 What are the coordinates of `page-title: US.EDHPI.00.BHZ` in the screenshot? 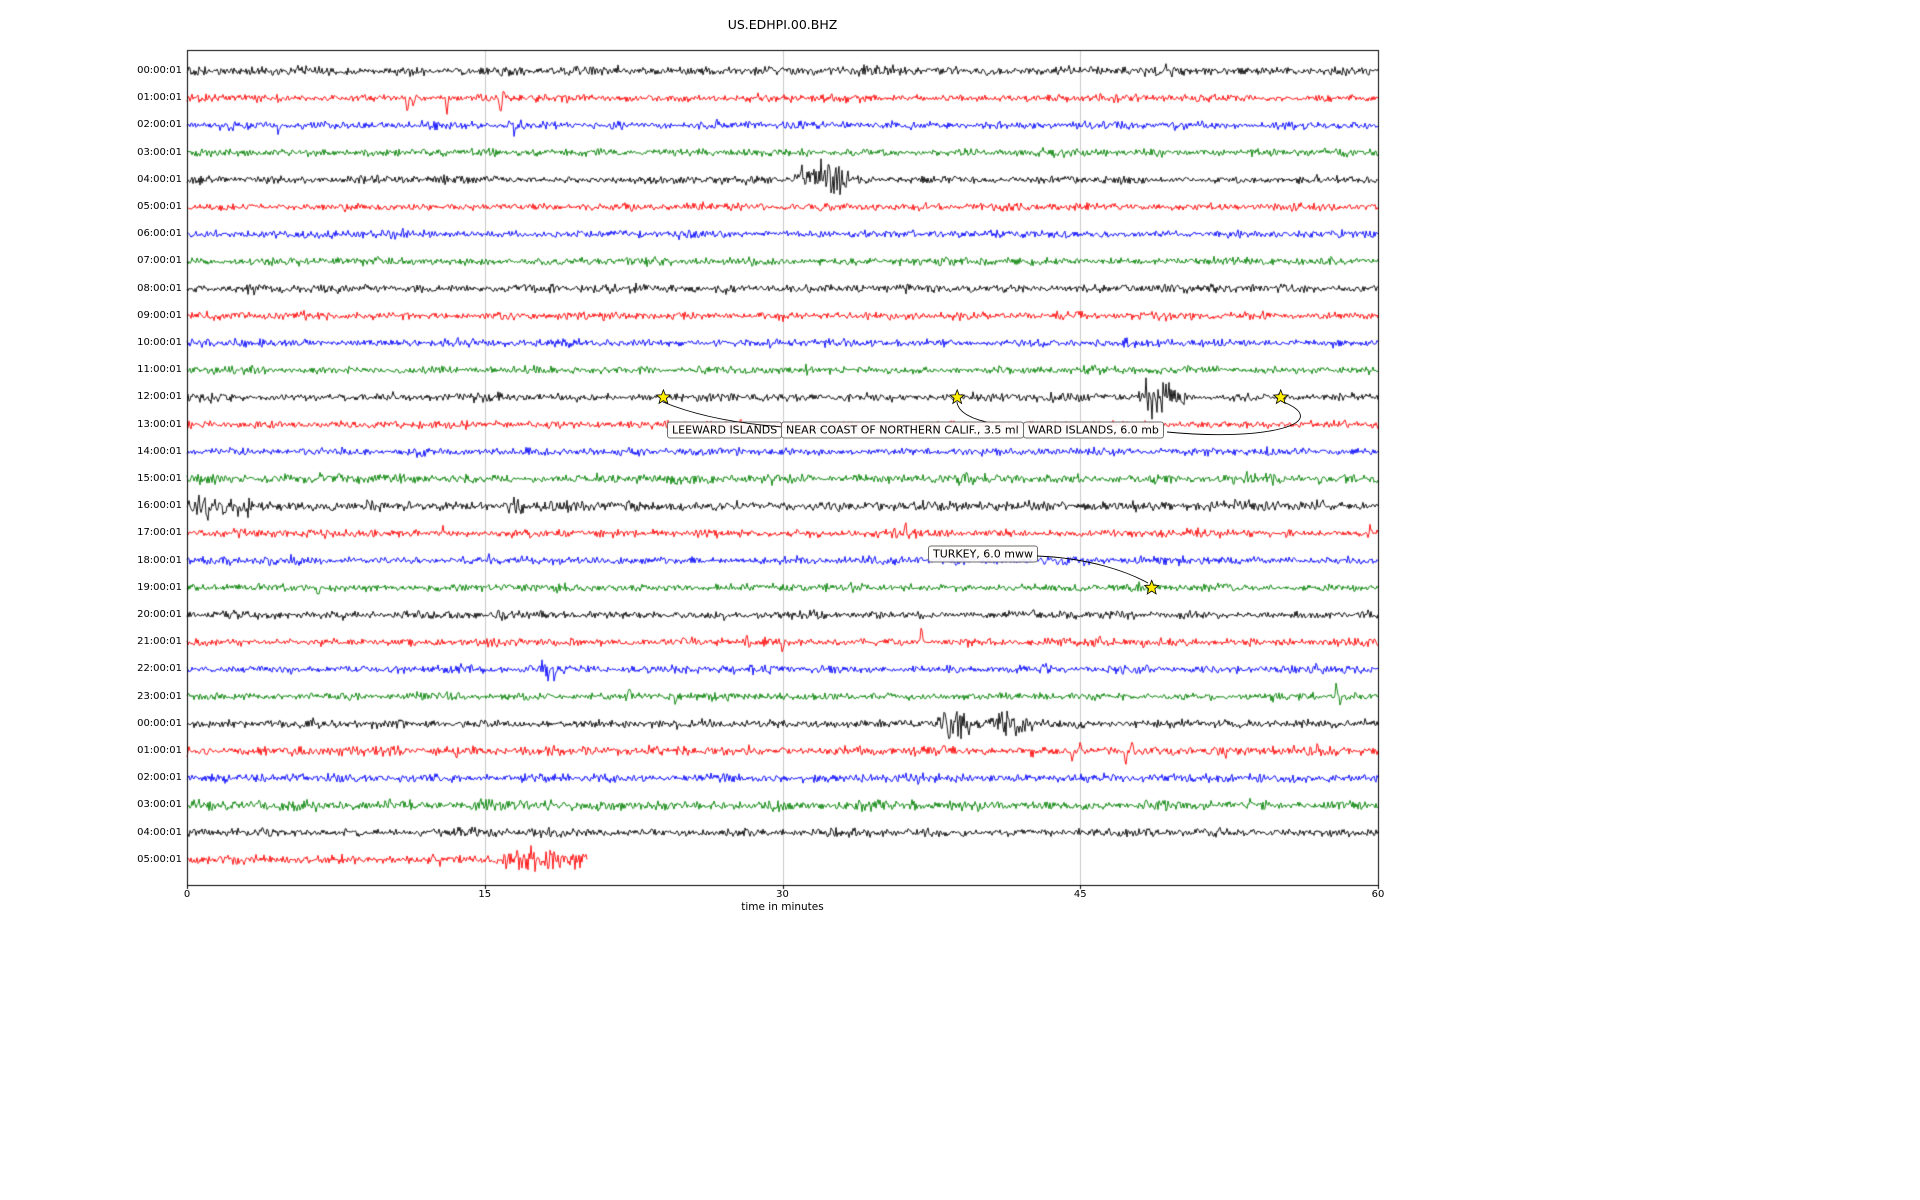 It's located at (782, 24).